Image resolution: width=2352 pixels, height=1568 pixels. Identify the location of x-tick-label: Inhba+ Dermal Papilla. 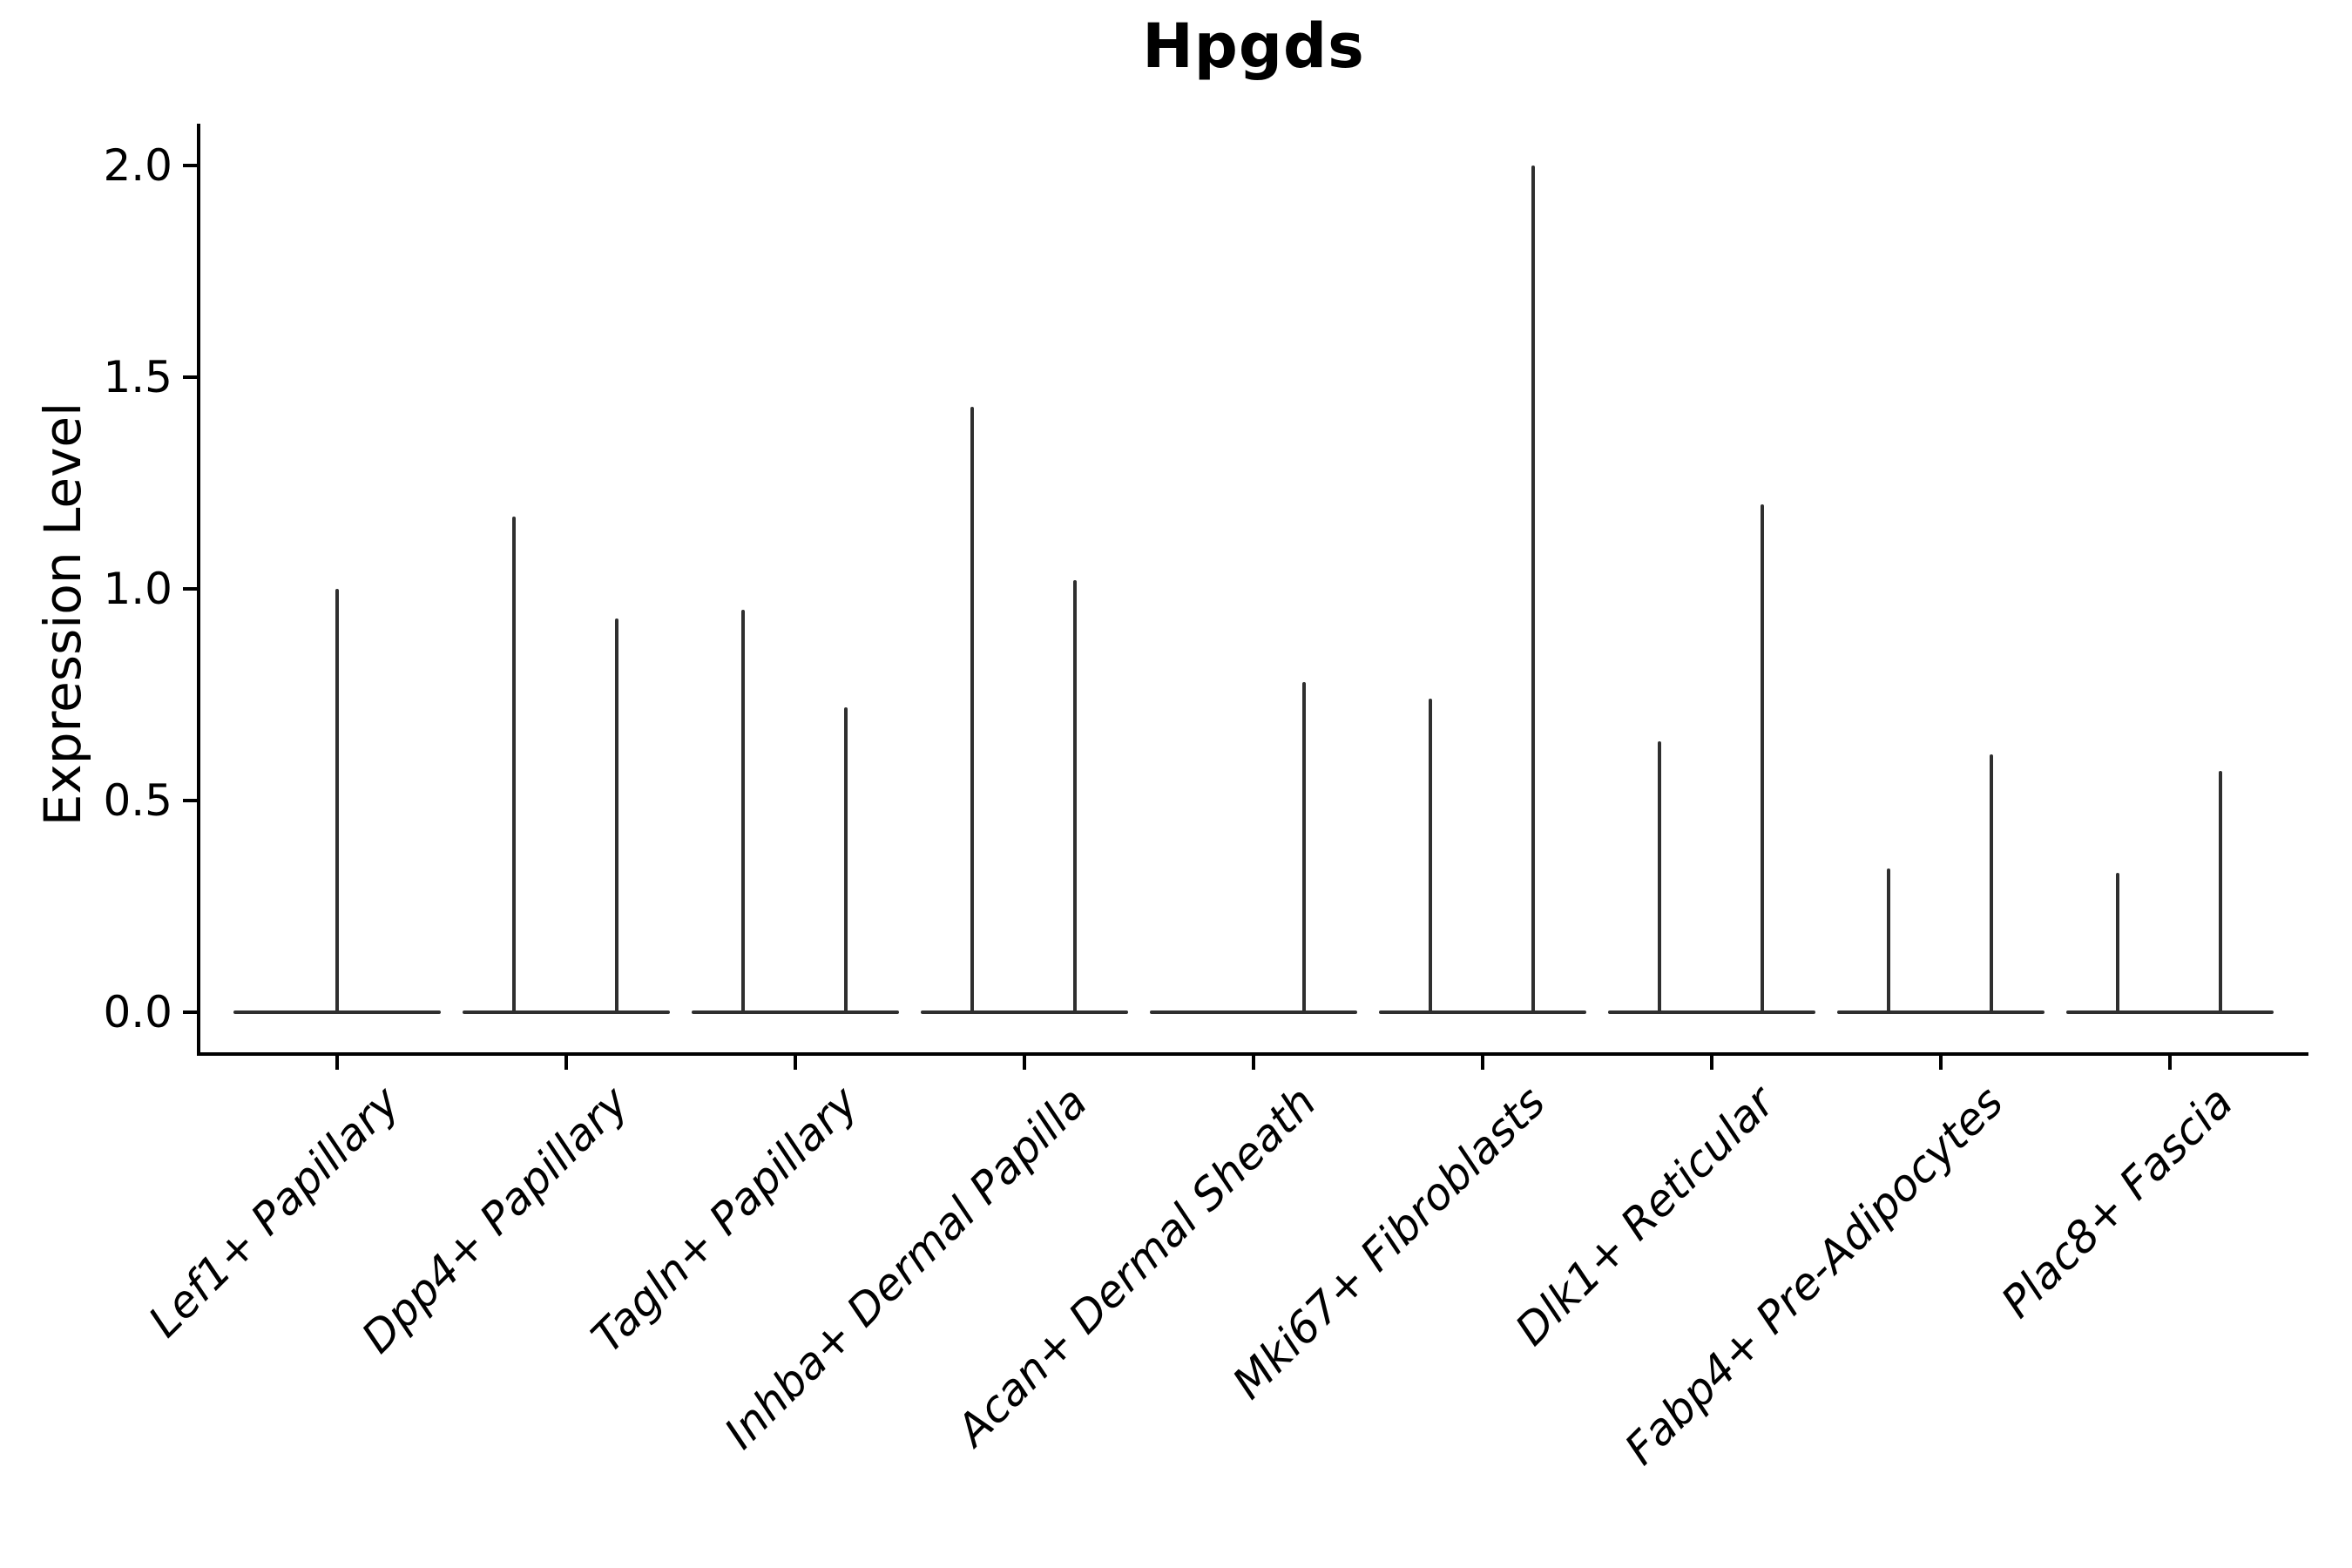
(906, 1268).